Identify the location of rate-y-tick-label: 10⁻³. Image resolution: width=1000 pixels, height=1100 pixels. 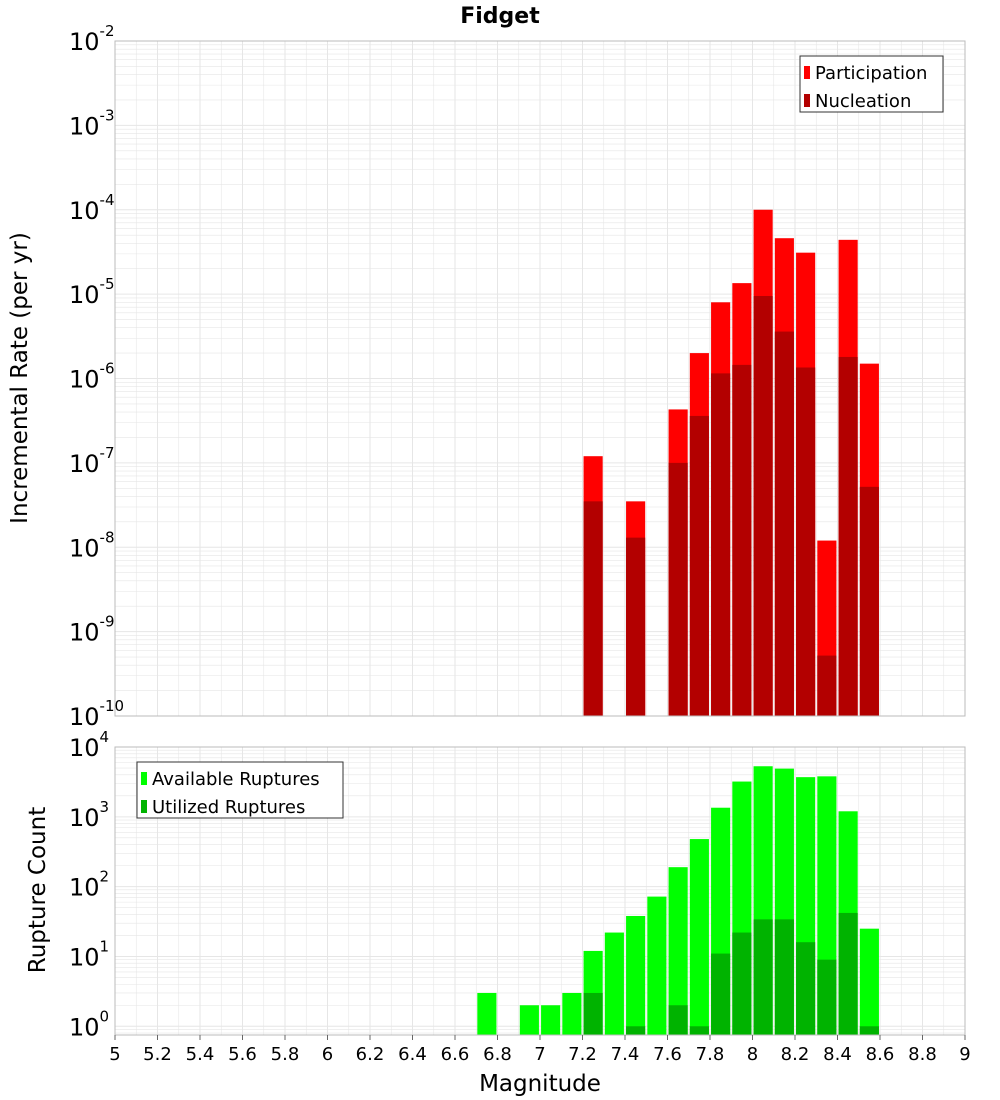
(92, 123).